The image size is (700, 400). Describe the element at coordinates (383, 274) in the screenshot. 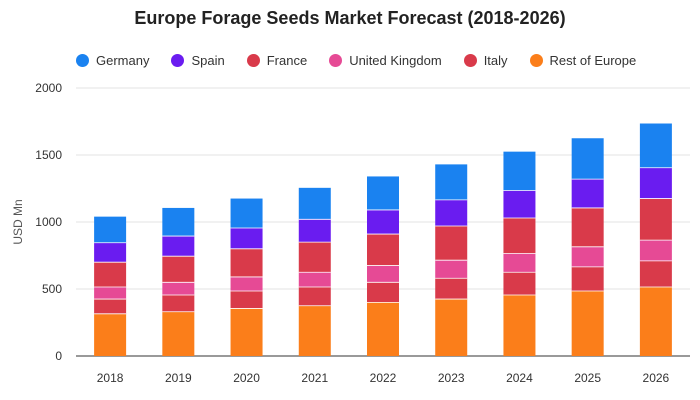

I see `bar-segment-united-kingdom-2022` at that location.